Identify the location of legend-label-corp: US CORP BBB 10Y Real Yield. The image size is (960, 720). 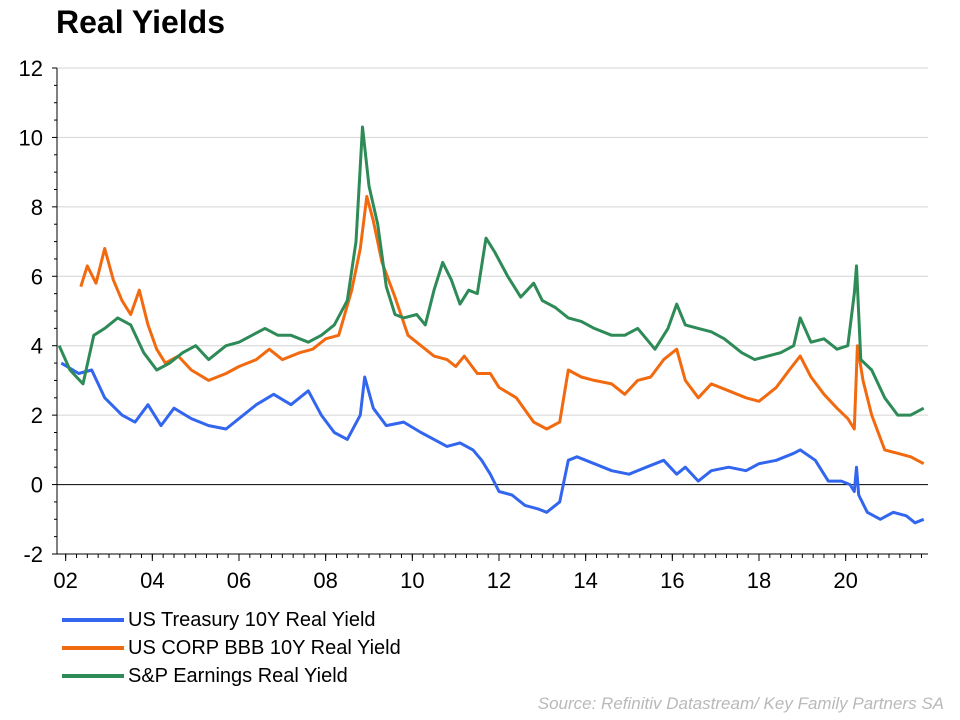
(264, 647).